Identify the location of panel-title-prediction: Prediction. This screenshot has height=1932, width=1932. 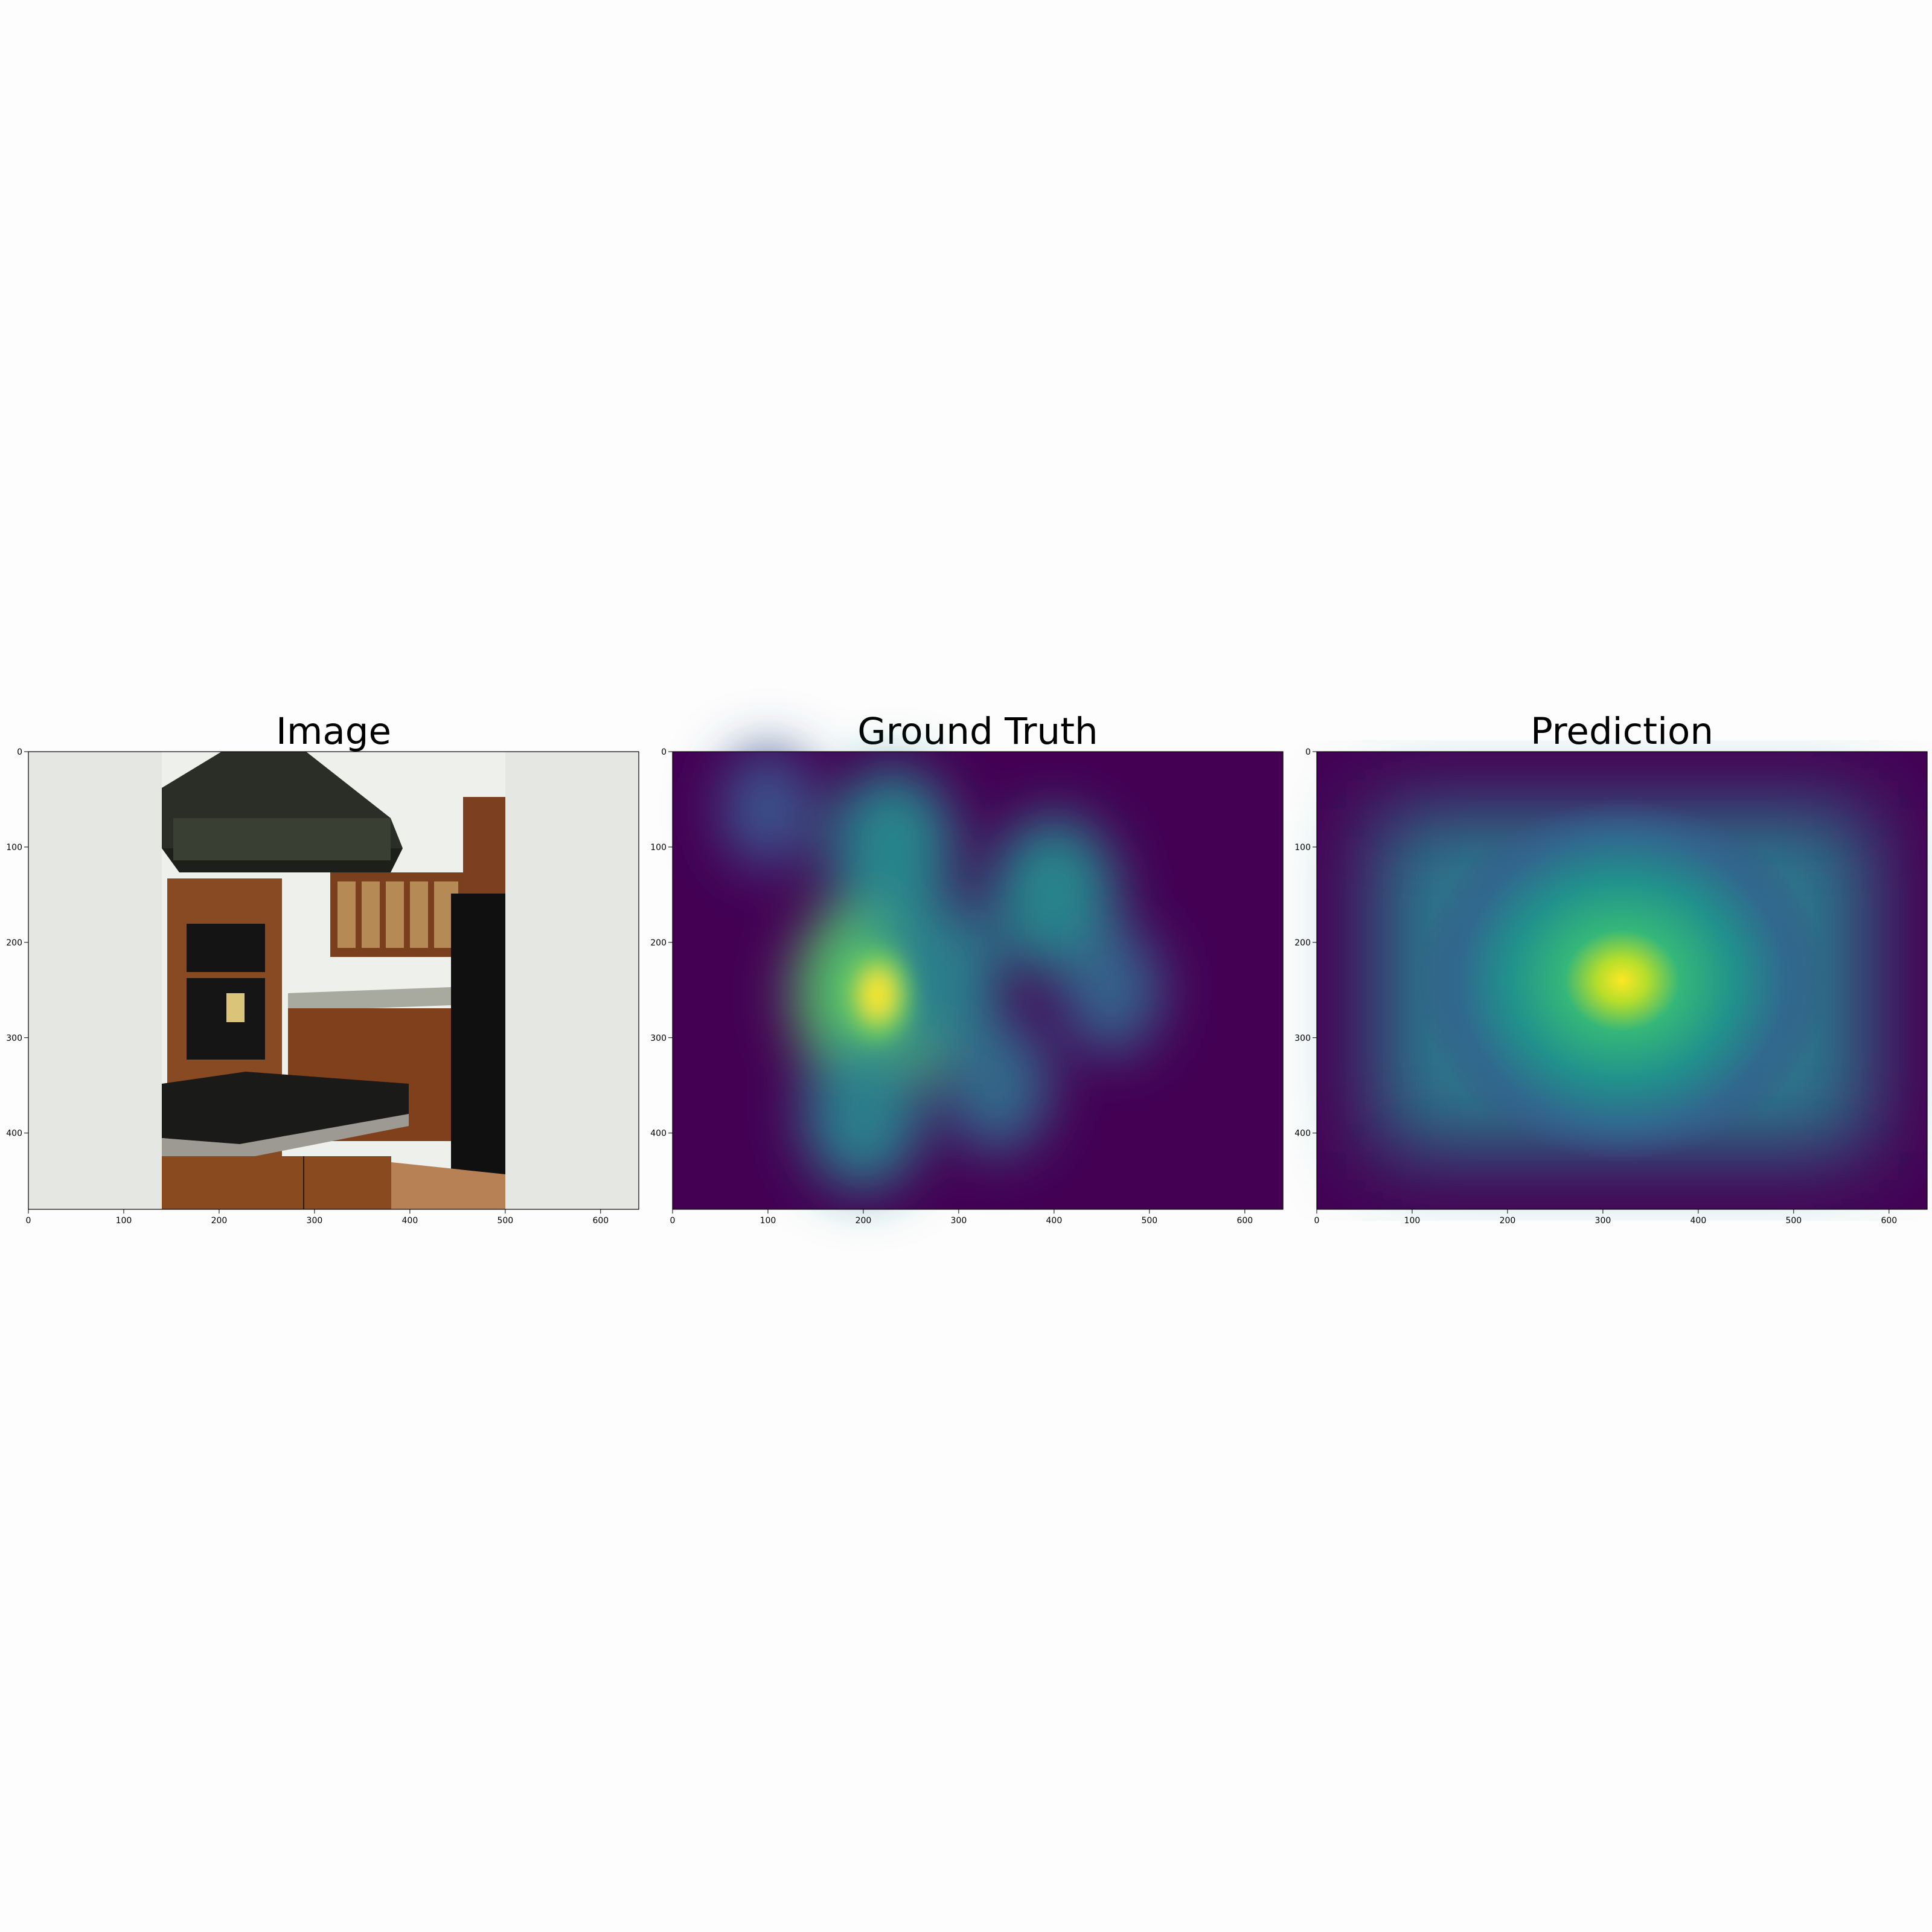
(1622, 731).